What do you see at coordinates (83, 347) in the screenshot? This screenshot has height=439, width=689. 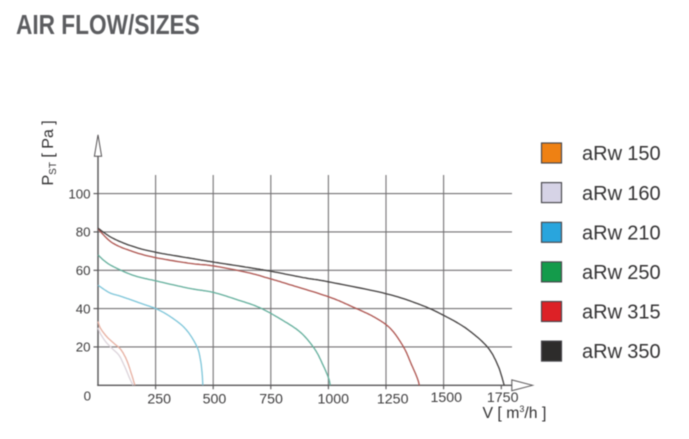 I see `svg-text: 20` at bounding box center [83, 347].